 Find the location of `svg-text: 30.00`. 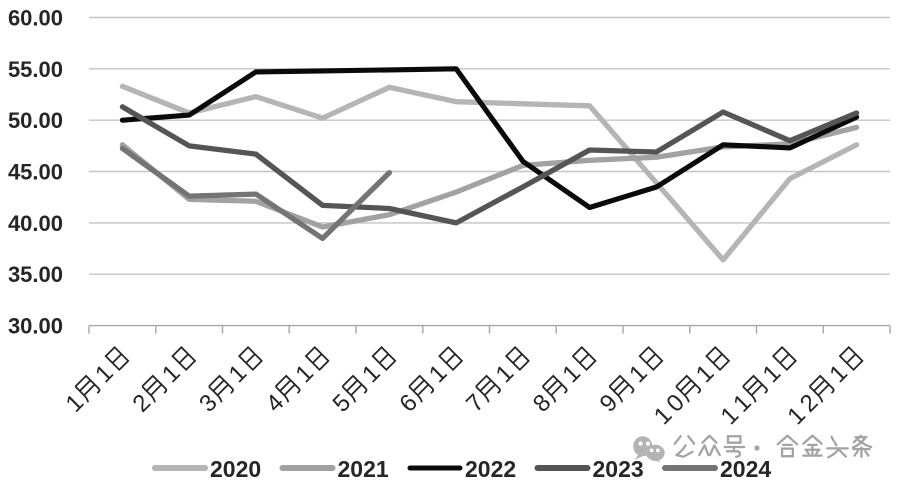

svg-text: 30.00 is located at coordinates (35, 326).